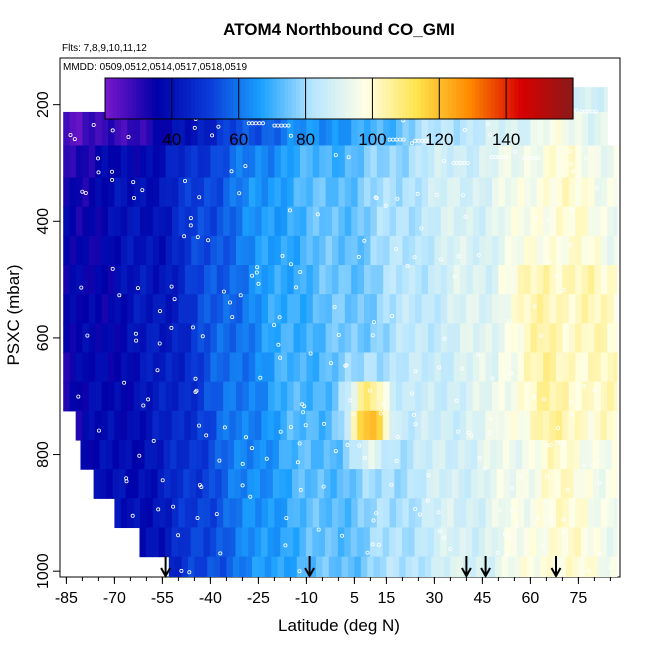  Describe the element at coordinates (43, 454) in the screenshot. I see `y-tick-label: 800` at that location.